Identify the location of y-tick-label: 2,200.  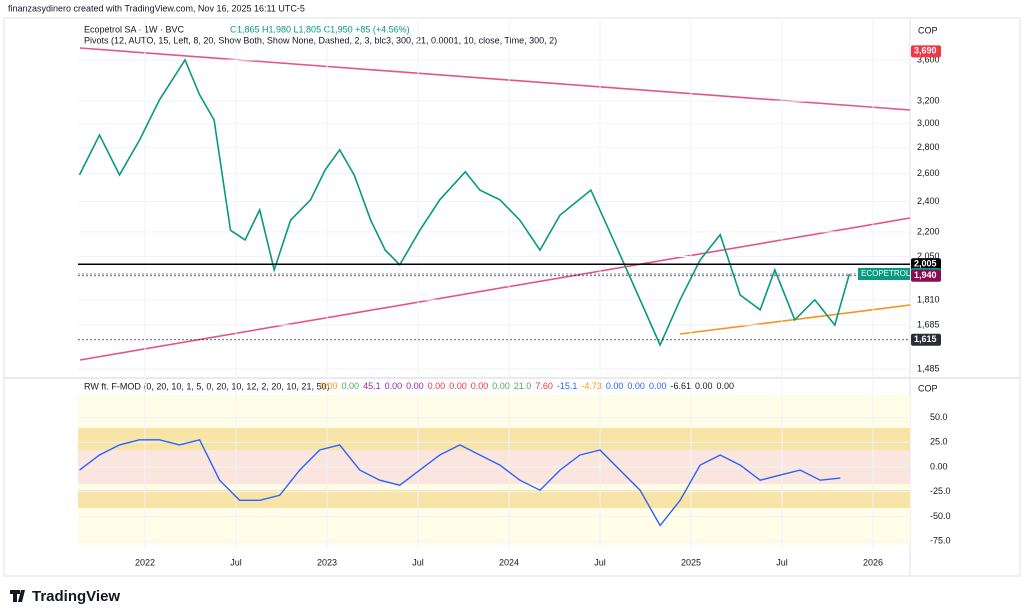
(928, 231).